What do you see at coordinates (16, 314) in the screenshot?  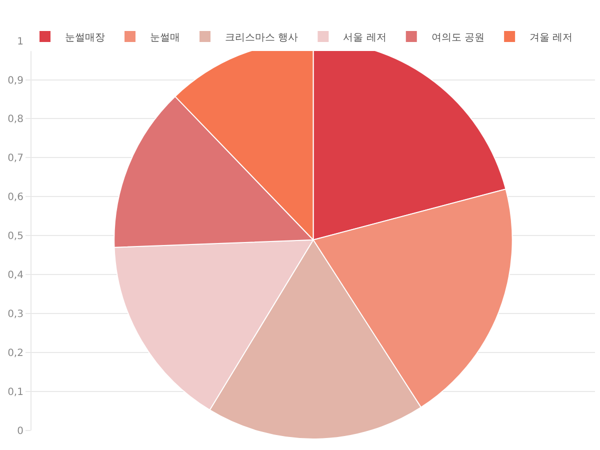 I see `text: 0,3` at bounding box center [16, 314].